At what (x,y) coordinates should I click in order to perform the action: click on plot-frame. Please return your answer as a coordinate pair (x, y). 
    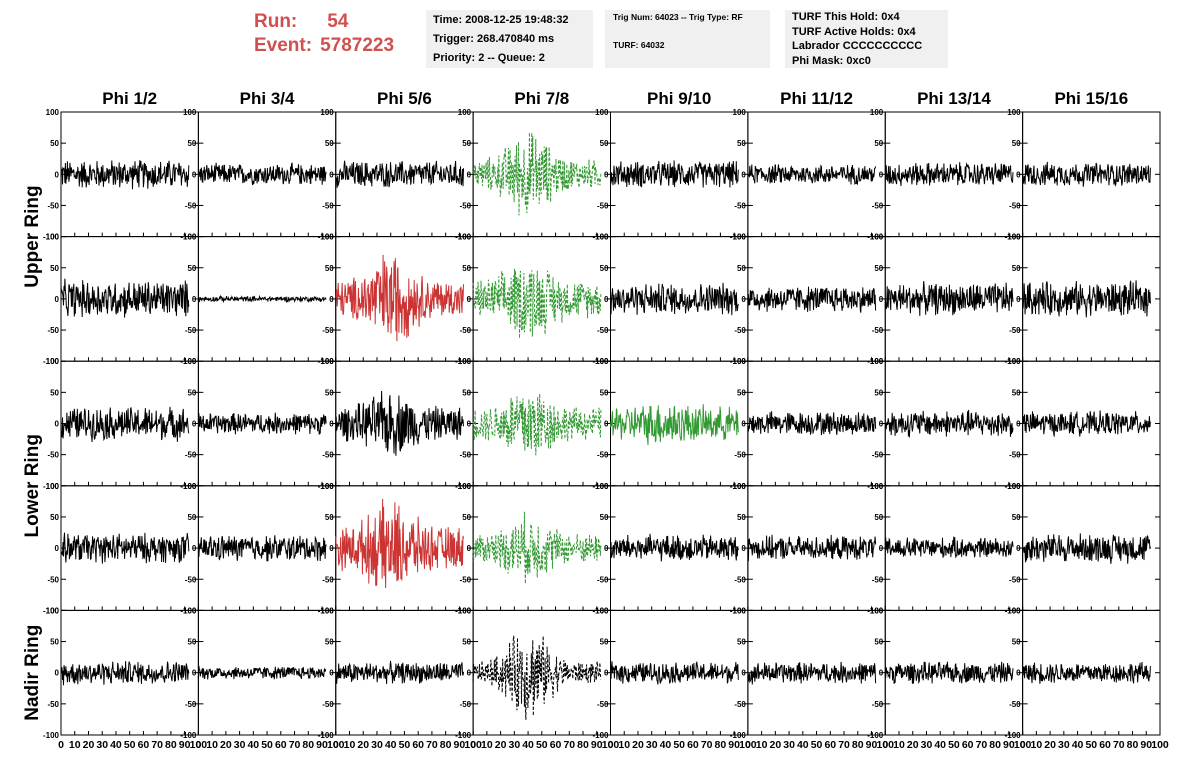
    Looking at the image, I should click on (404, 672).